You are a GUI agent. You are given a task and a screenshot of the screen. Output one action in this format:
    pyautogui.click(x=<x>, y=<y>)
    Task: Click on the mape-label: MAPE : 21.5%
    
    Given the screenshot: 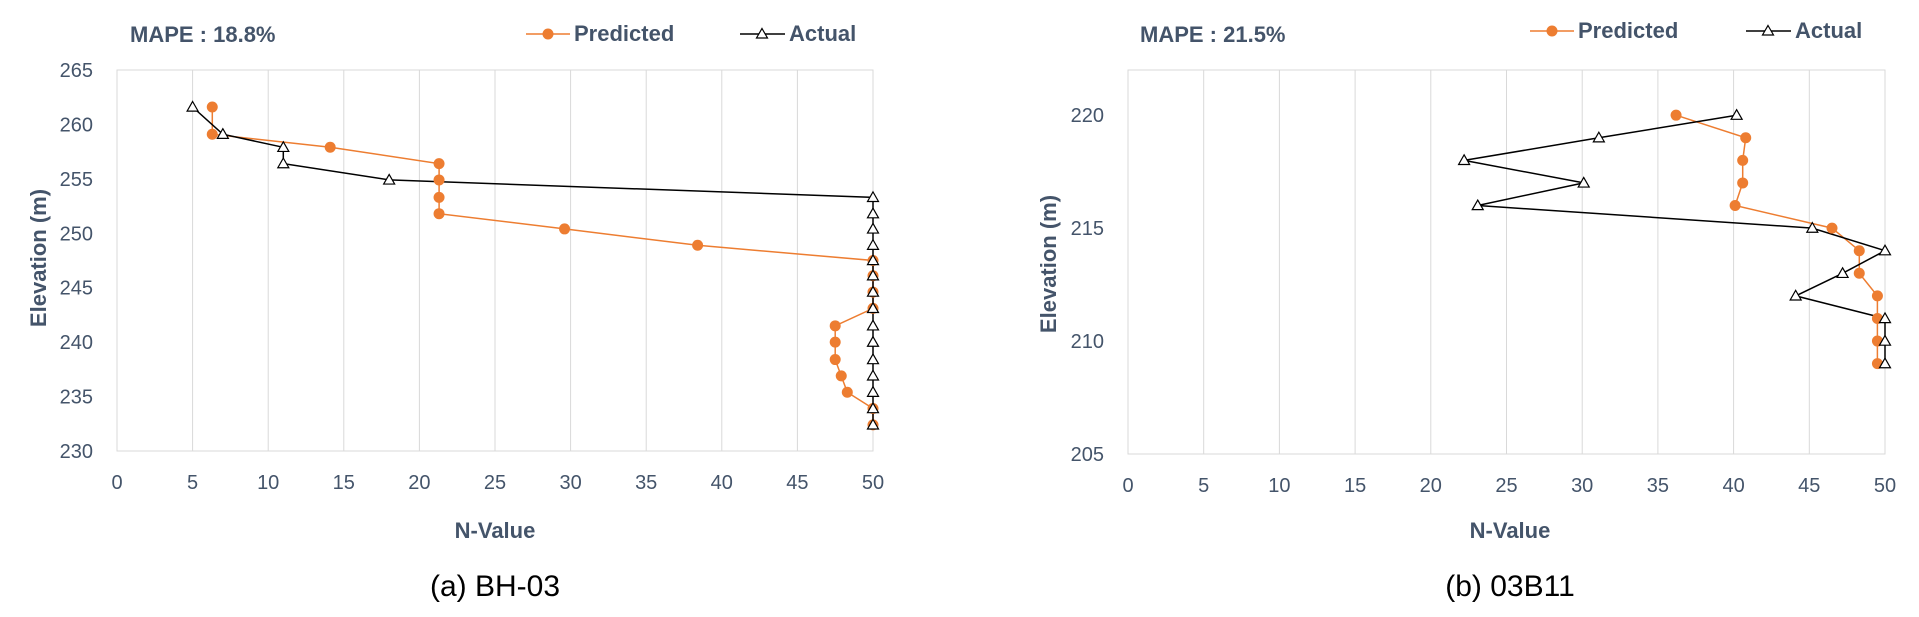 What is the action you would take?
    pyautogui.click(x=1213, y=34)
    